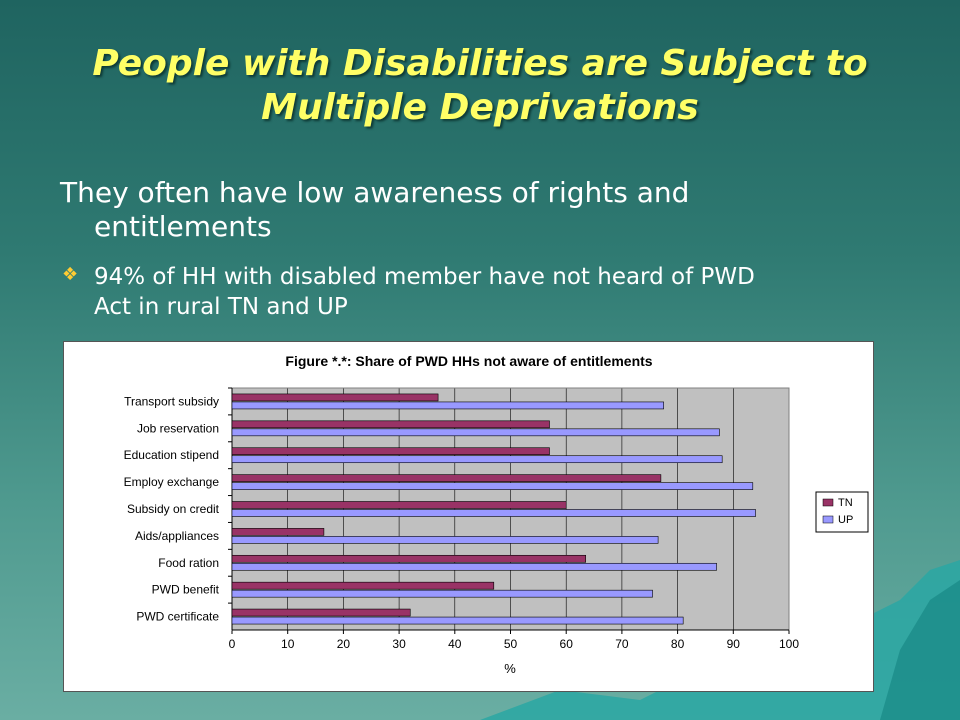 The image size is (960, 720). What do you see at coordinates (399, 644) in the screenshot?
I see `x-tick-label: 30` at bounding box center [399, 644].